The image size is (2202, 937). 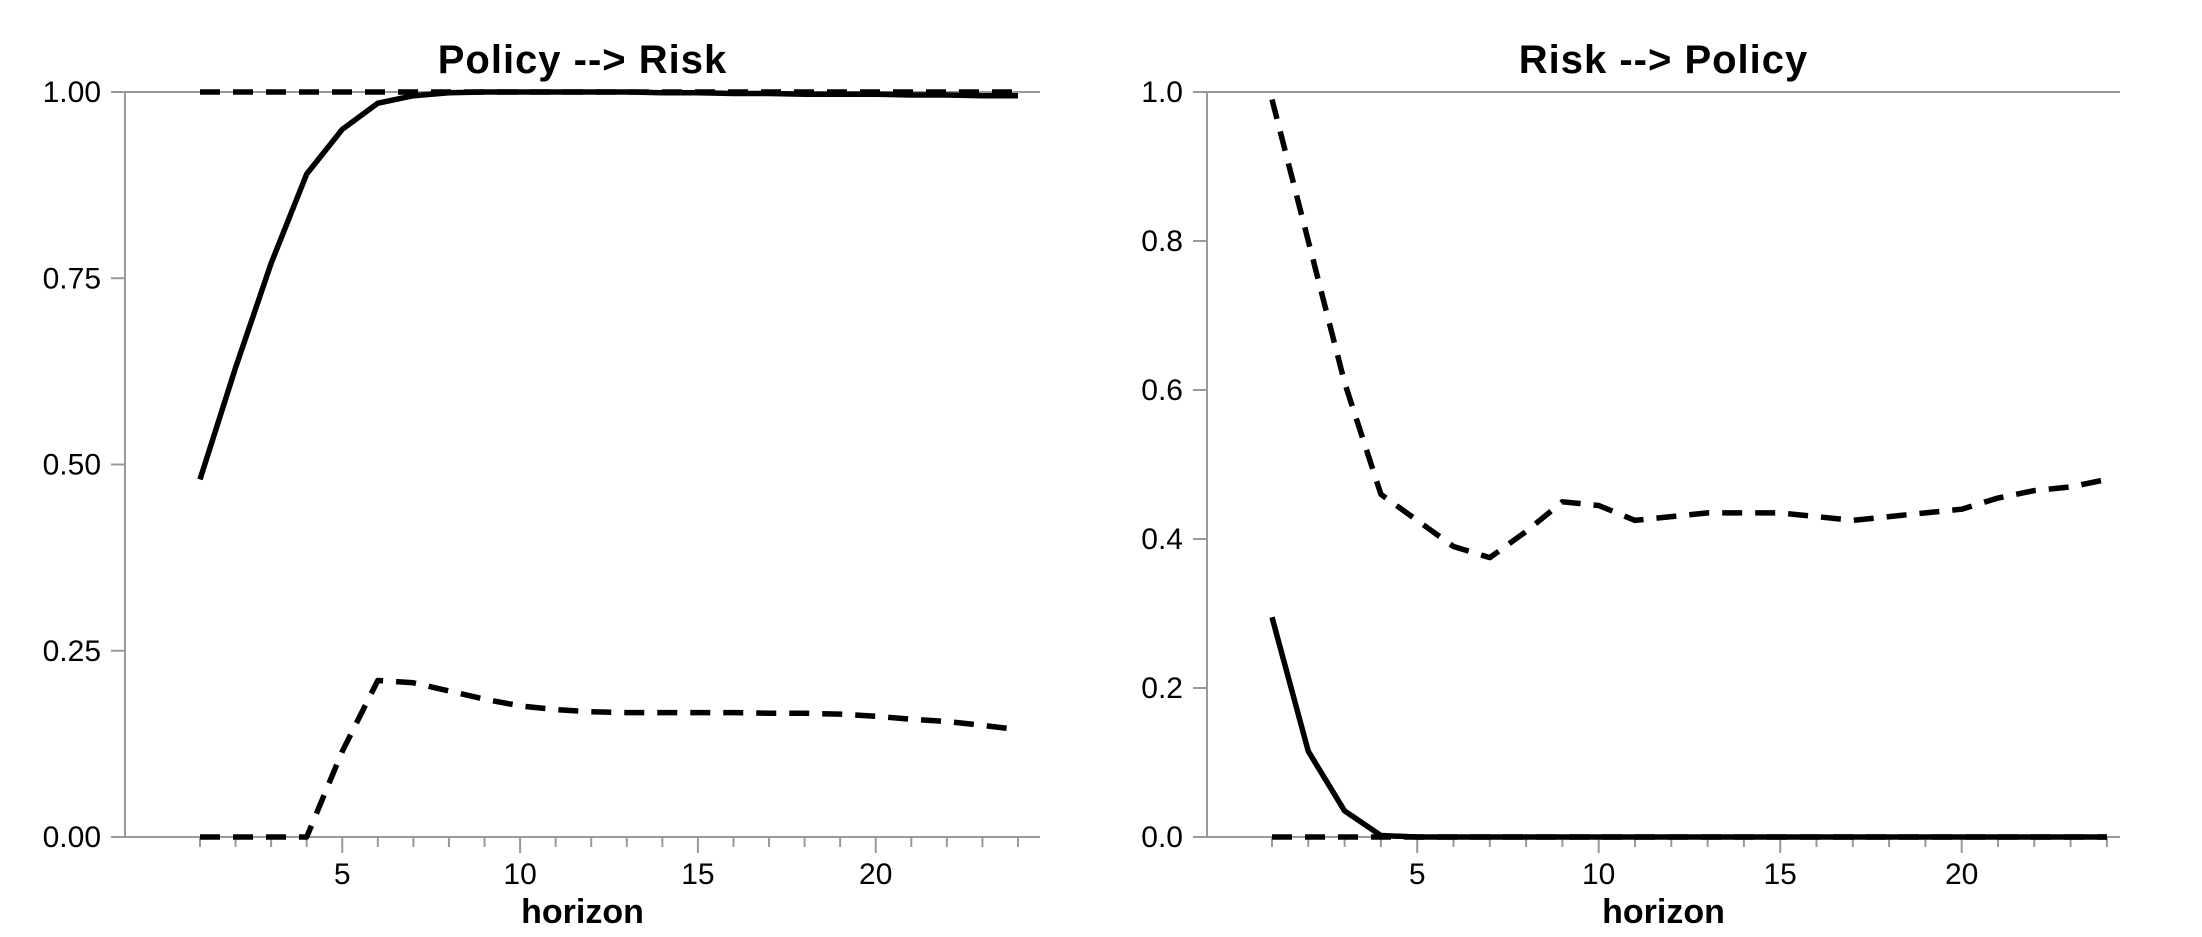 What do you see at coordinates (1162, 241) in the screenshot?
I see `y-tick-label: 0.8` at bounding box center [1162, 241].